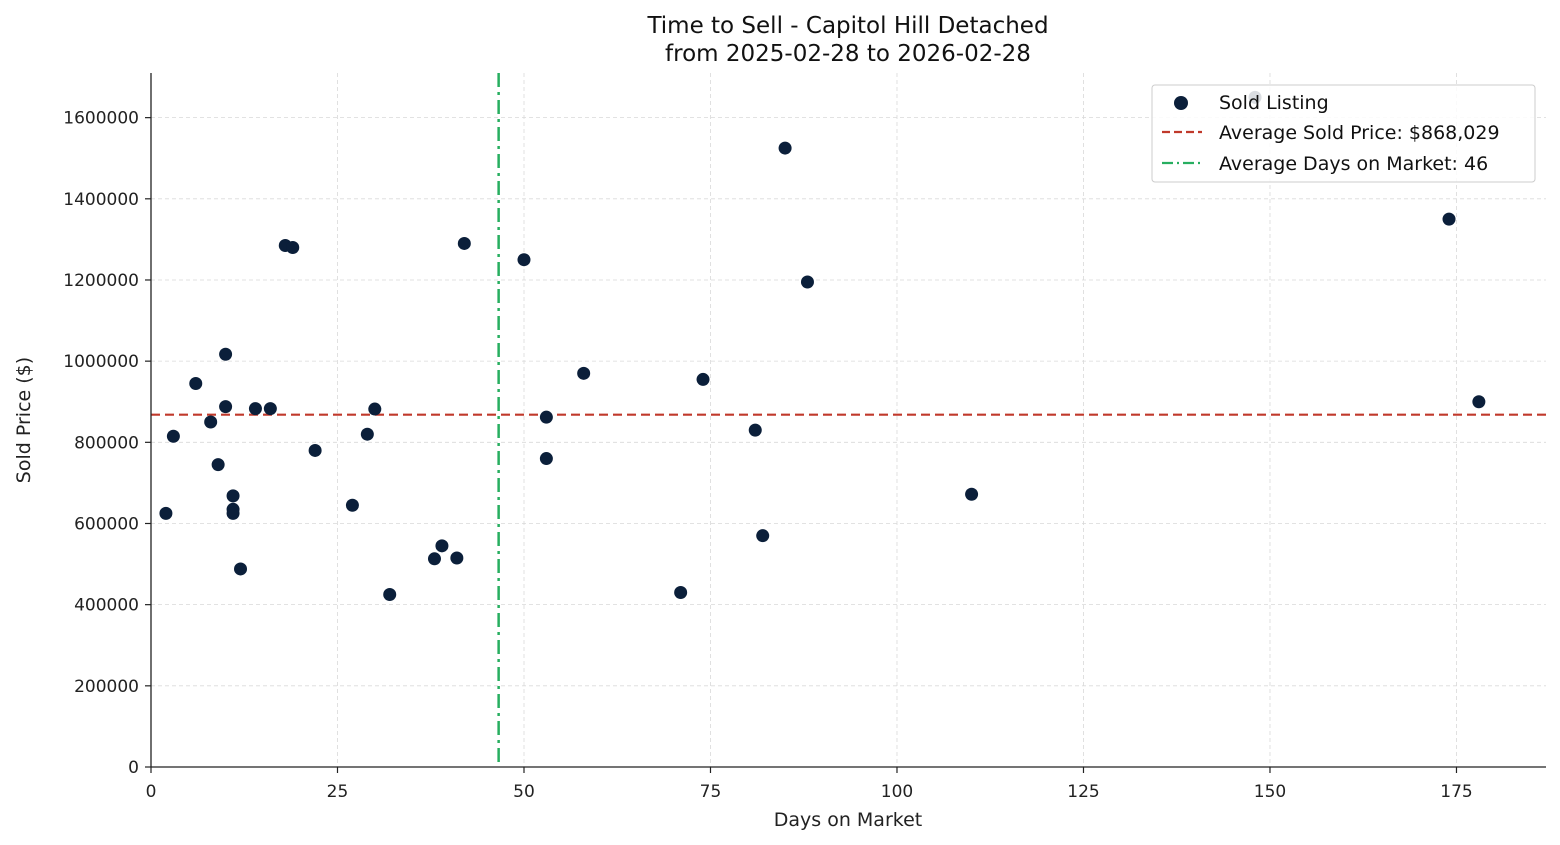 This screenshot has width=1560, height=845. I want to click on x-axis-label: Days on Market, so click(848, 820).